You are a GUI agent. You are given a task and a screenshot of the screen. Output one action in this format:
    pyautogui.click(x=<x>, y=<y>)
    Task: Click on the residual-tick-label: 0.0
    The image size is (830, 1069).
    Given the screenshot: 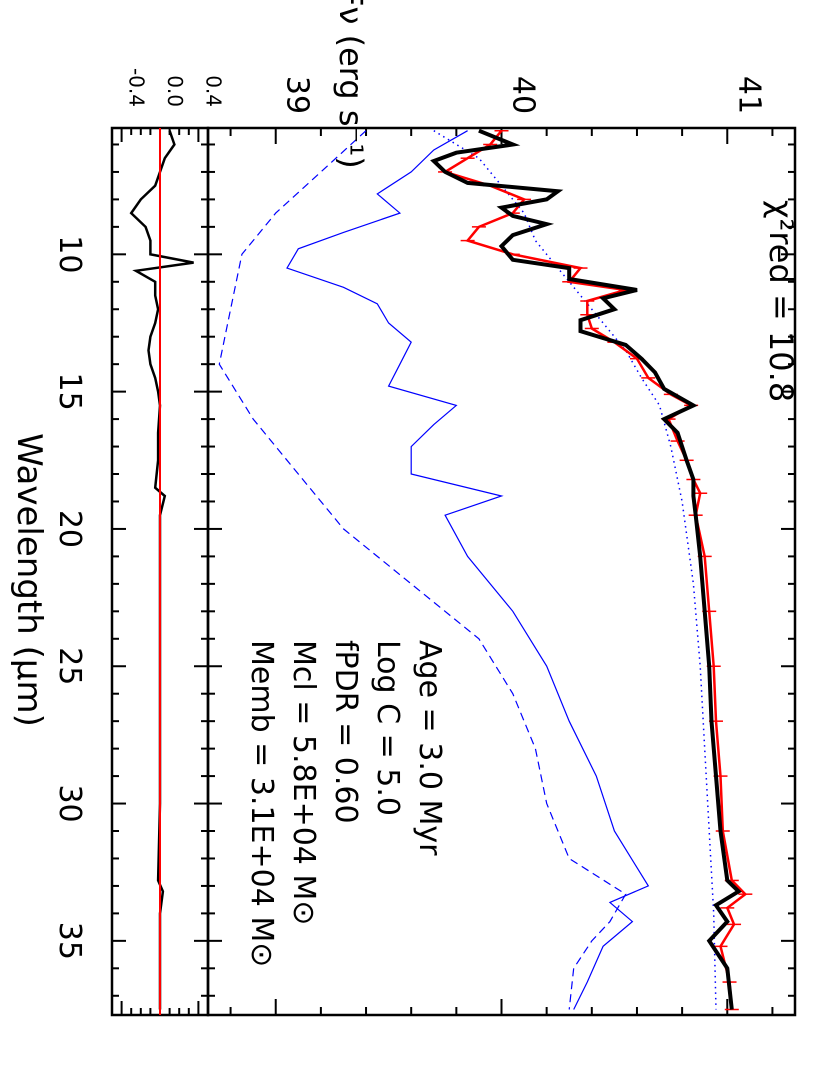 What is the action you would take?
    pyautogui.click(x=175, y=91)
    